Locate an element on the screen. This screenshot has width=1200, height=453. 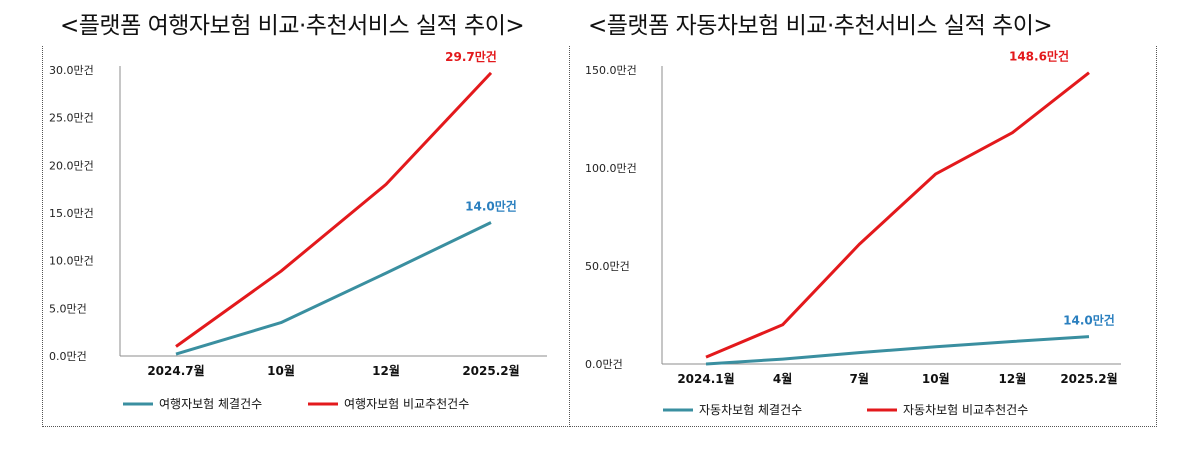
legend-label: 자동차보험 비교추천건수 is located at coordinates (965, 409).